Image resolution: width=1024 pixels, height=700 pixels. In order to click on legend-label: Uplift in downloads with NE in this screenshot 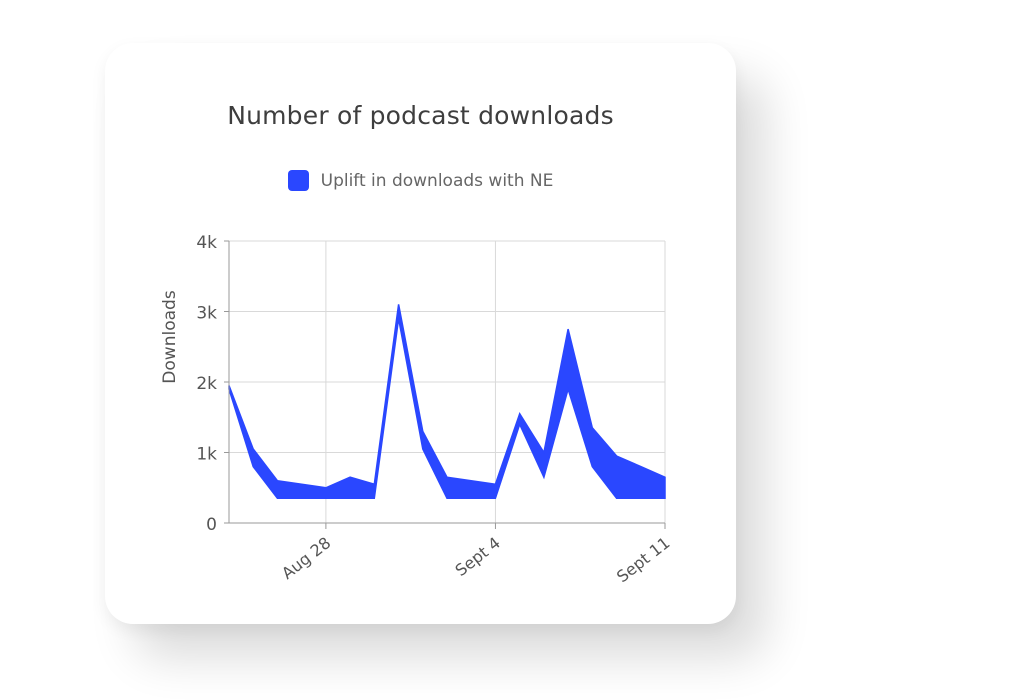, I will do `click(437, 180)`.